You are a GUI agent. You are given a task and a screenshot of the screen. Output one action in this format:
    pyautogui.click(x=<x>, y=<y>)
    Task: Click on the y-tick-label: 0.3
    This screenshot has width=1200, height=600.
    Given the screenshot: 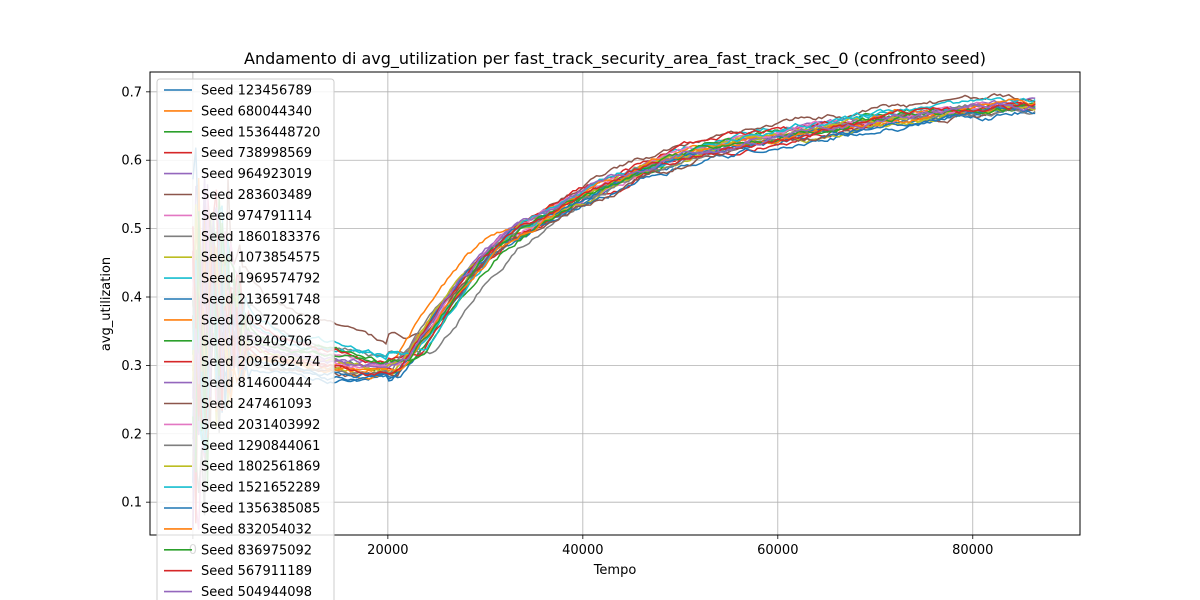 What is the action you would take?
    pyautogui.click(x=131, y=366)
    